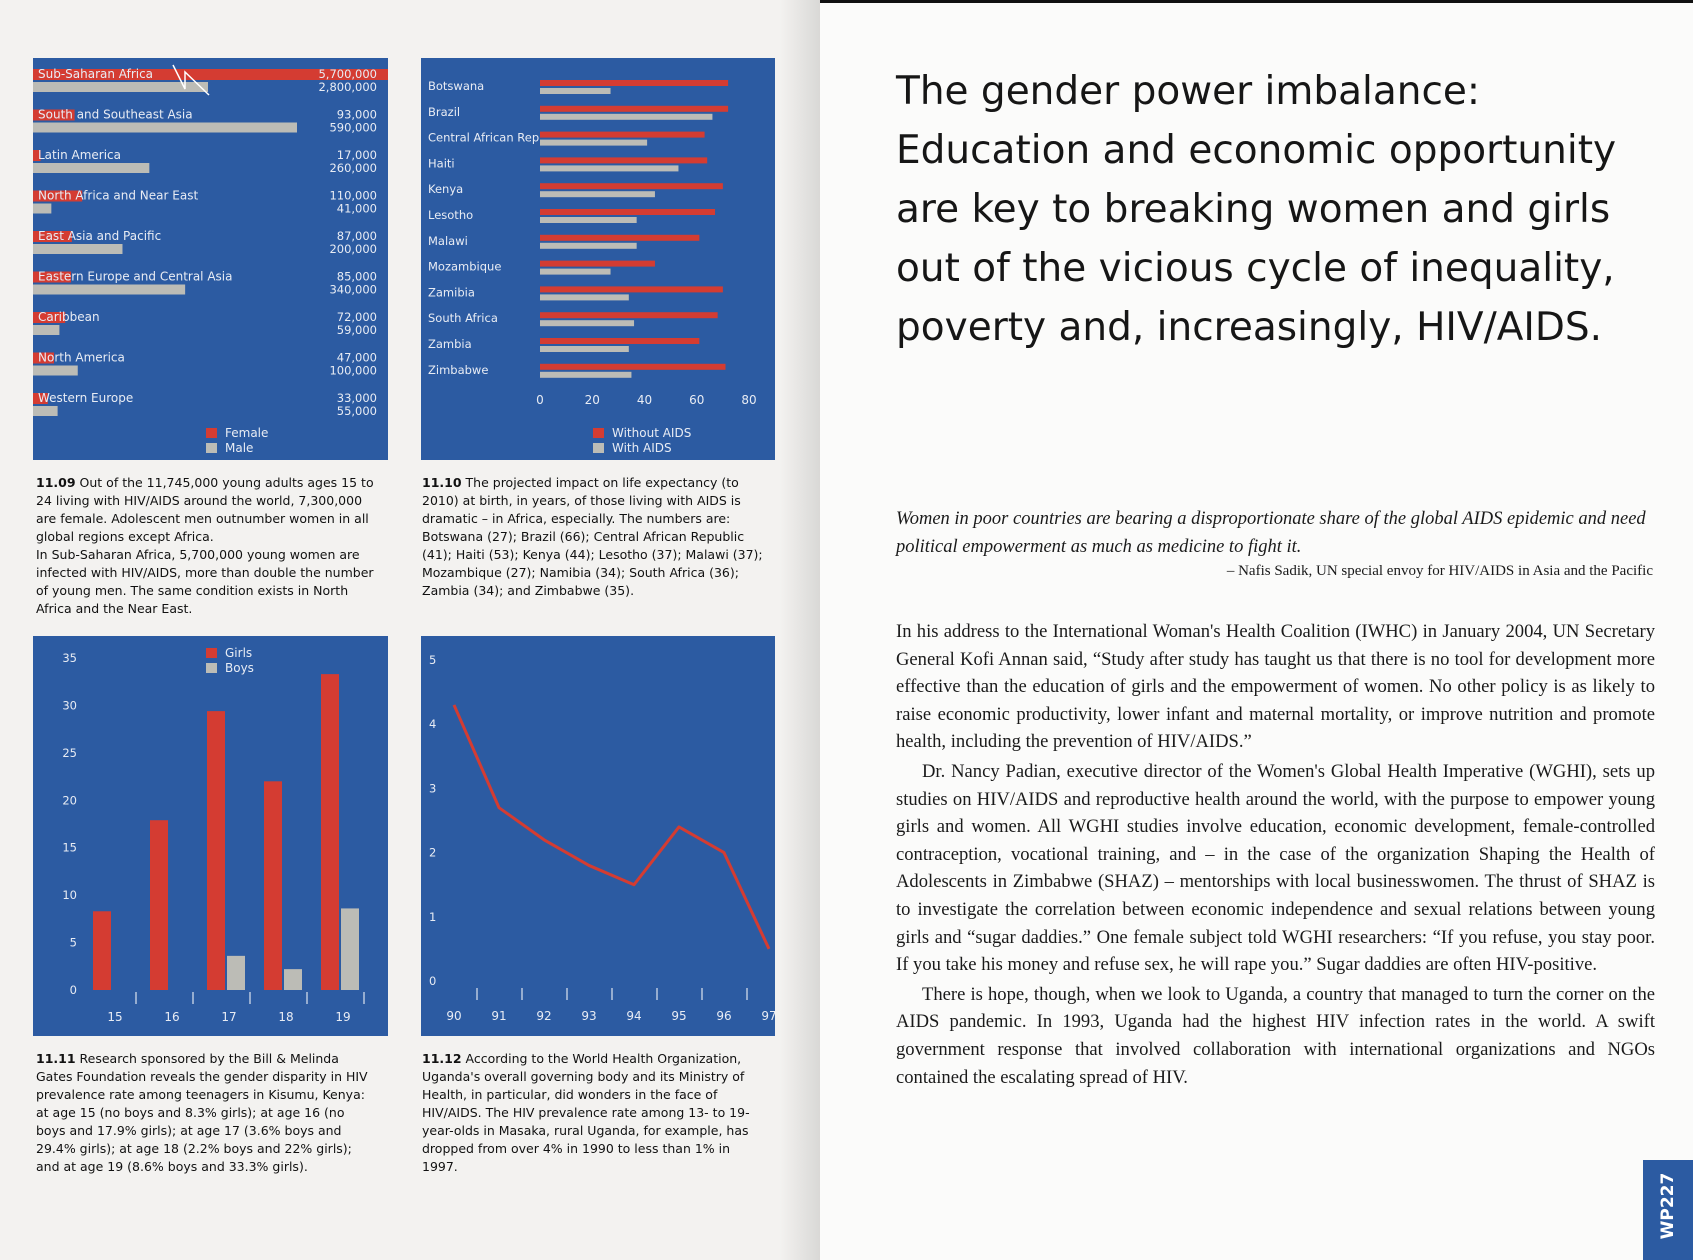 Image resolution: width=1693 pixels, height=1260 pixels. I want to click on value-label-male: 590,000, so click(353, 128).